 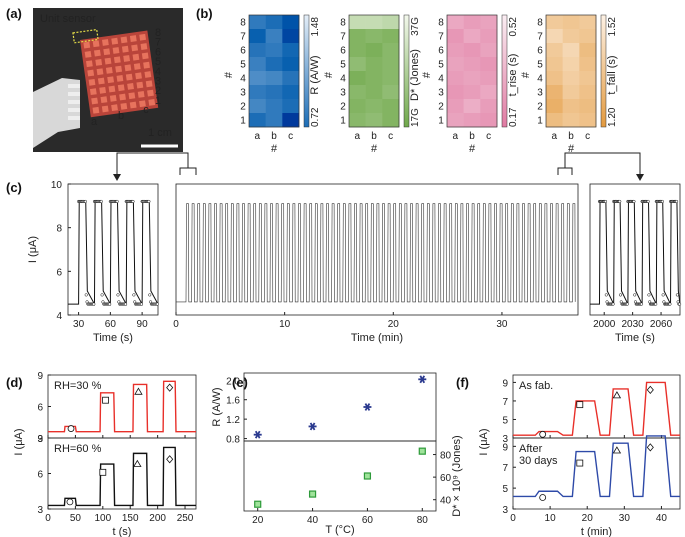 I want to click on y-tick-label: 10, so click(x=57, y=185).